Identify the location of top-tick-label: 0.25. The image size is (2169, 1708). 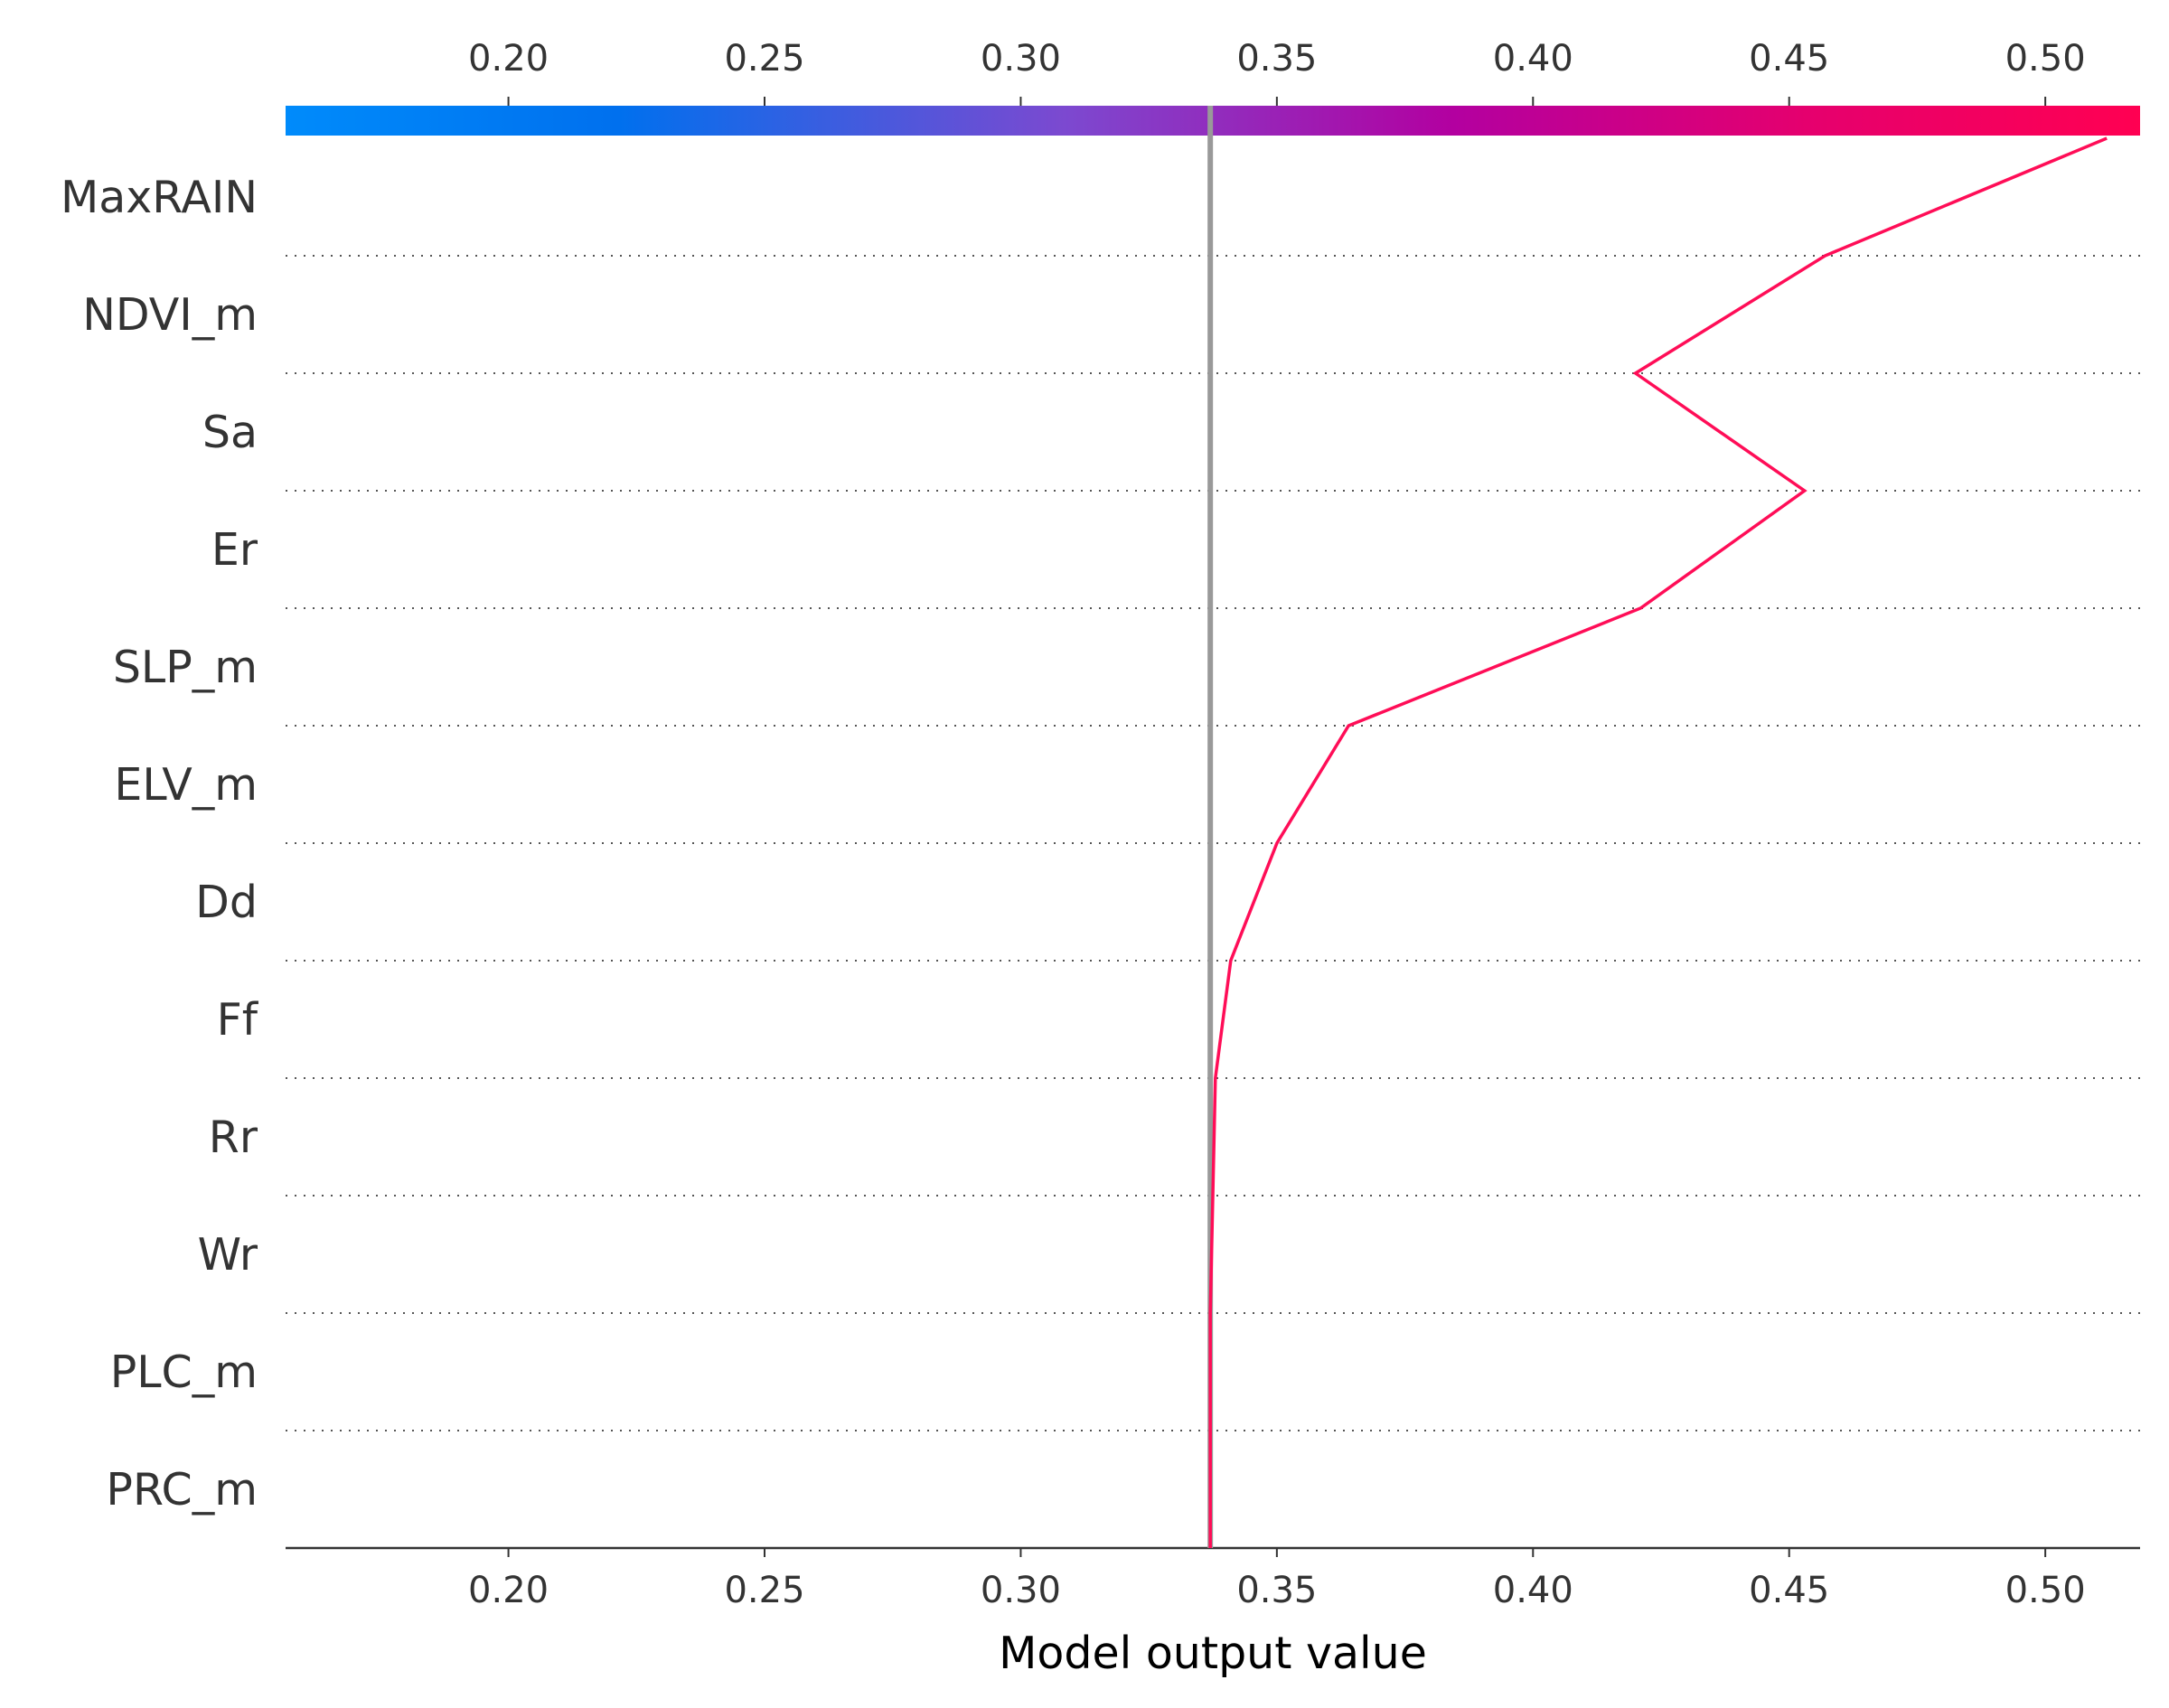
(764, 59).